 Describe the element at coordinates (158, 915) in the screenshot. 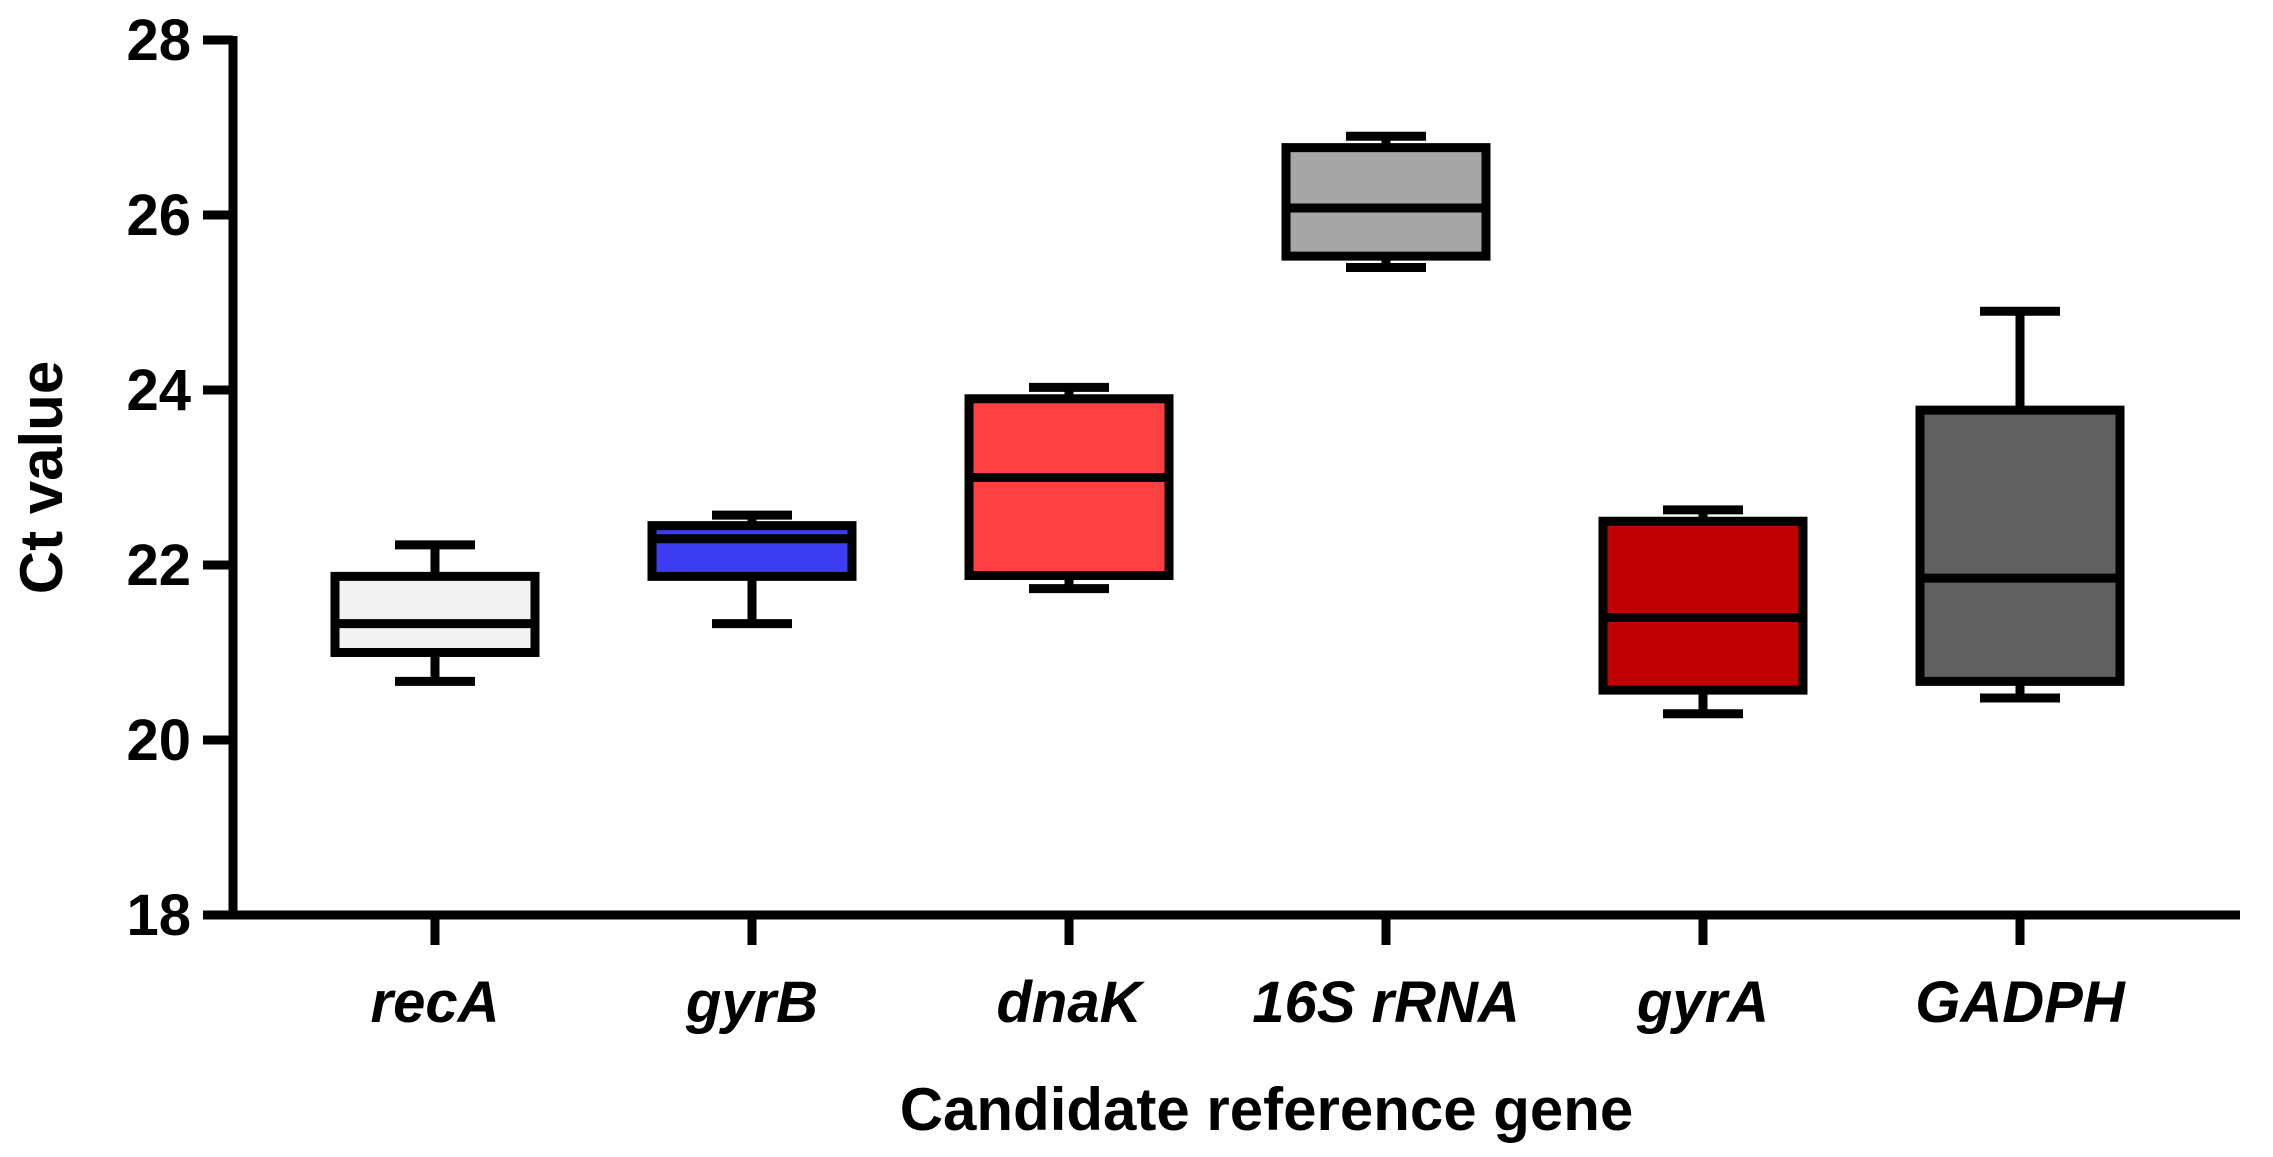

I see `y-tick-label: 18` at that location.